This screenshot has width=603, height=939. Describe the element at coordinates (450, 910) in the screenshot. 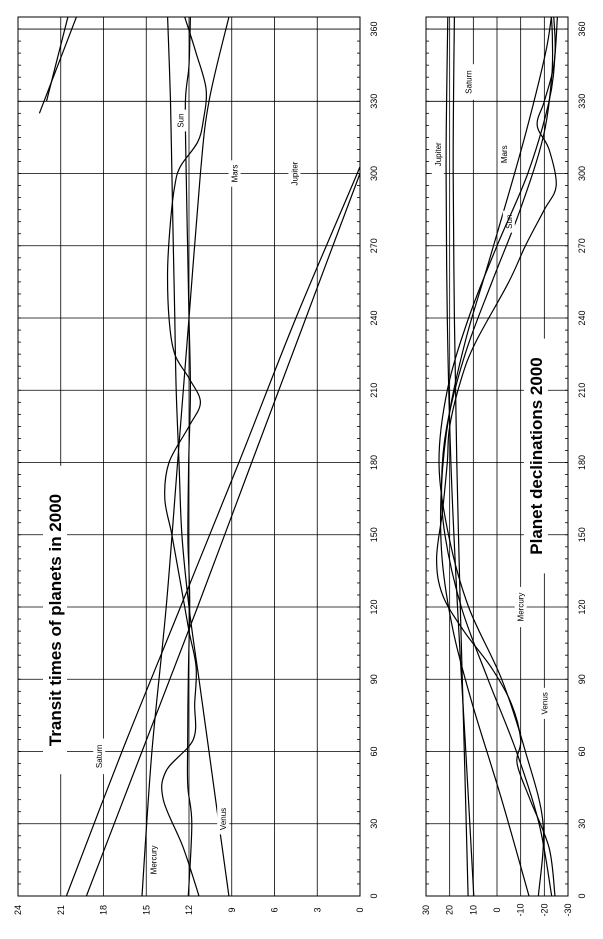

I see `value-tick-label: 20` at that location.